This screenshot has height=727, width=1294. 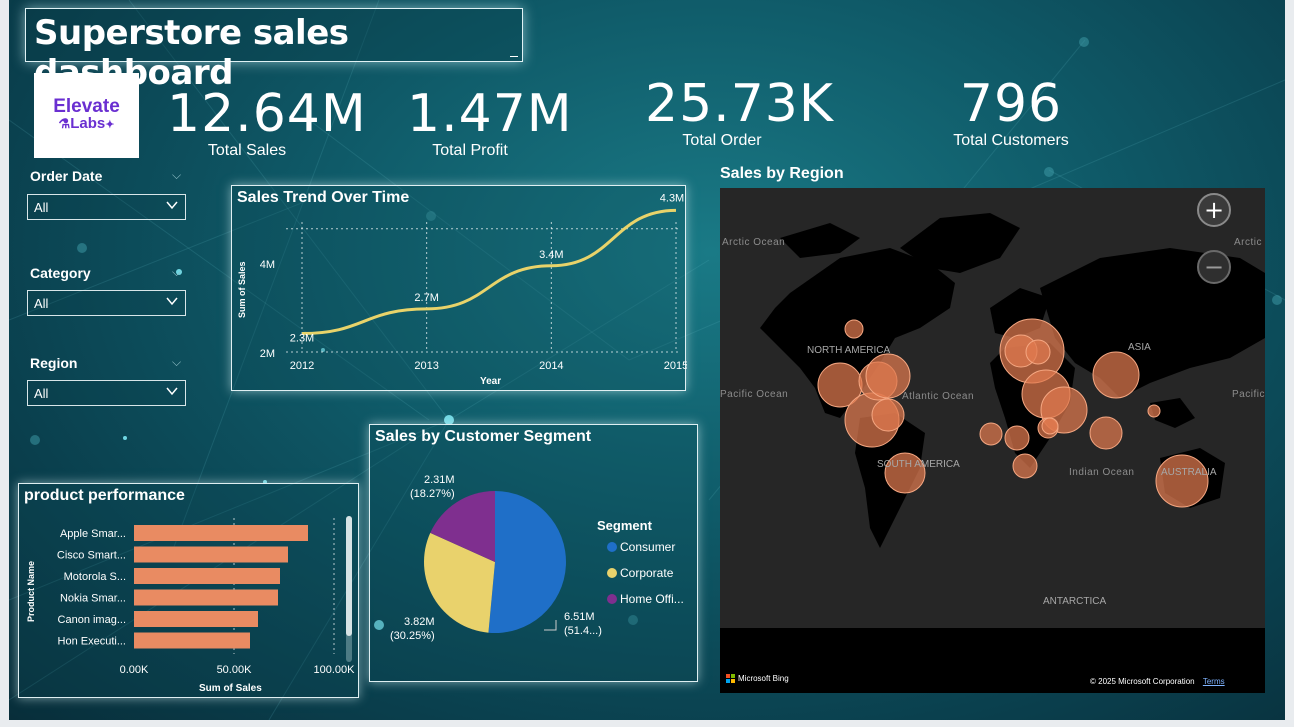 What do you see at coordinates (647, 573) in the screenshot?
I see `legend-label: Corporate` at bounding box center [647, 573].